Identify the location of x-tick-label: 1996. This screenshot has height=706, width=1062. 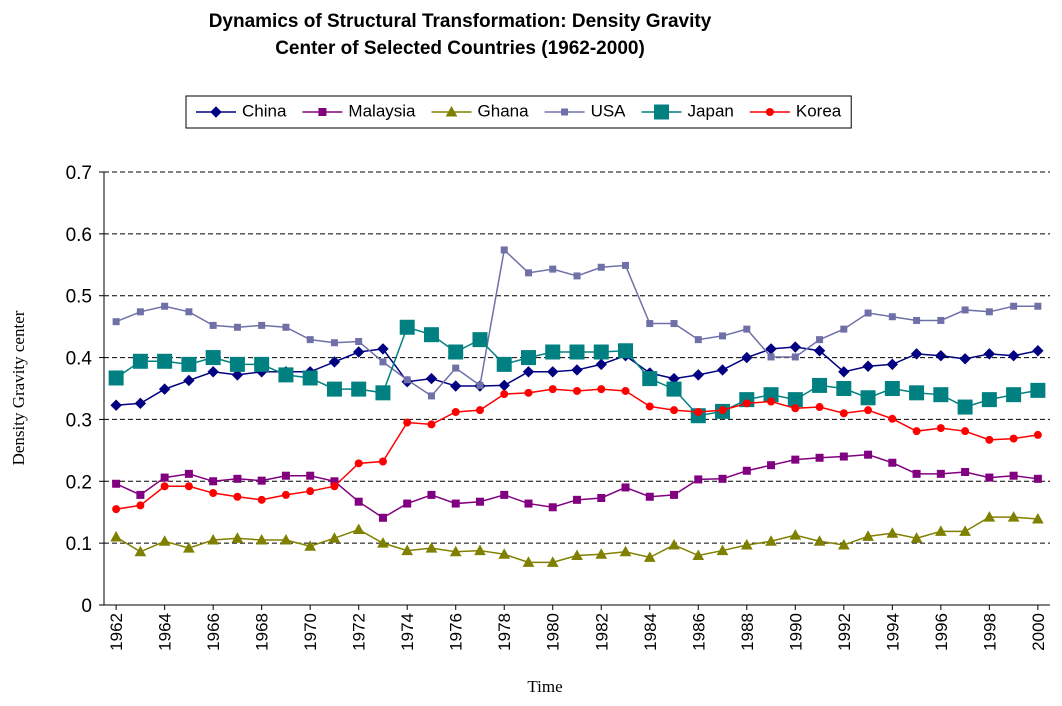
(941, 632).